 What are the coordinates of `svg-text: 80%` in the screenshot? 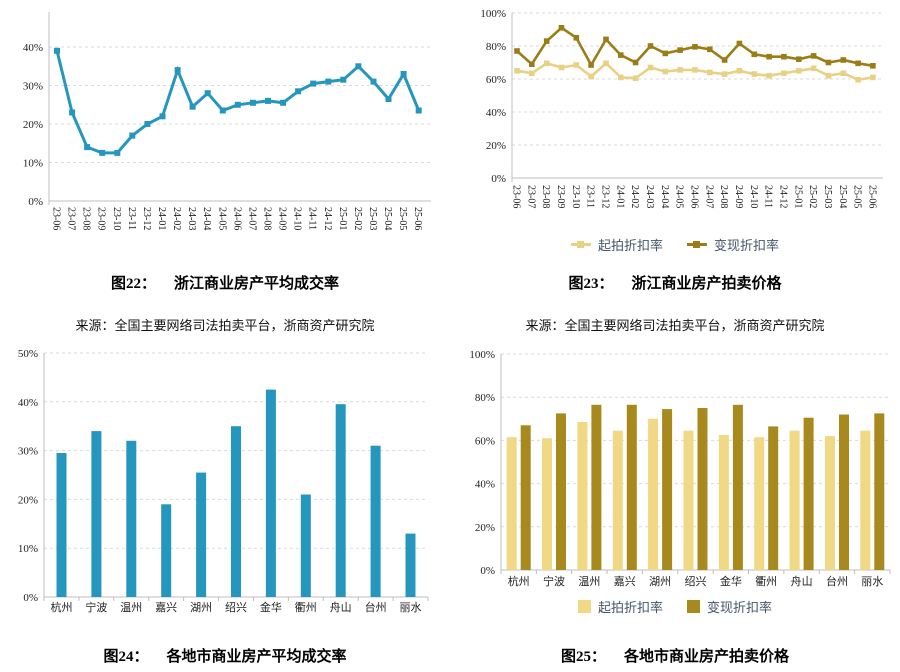 It's located at (485, 398).